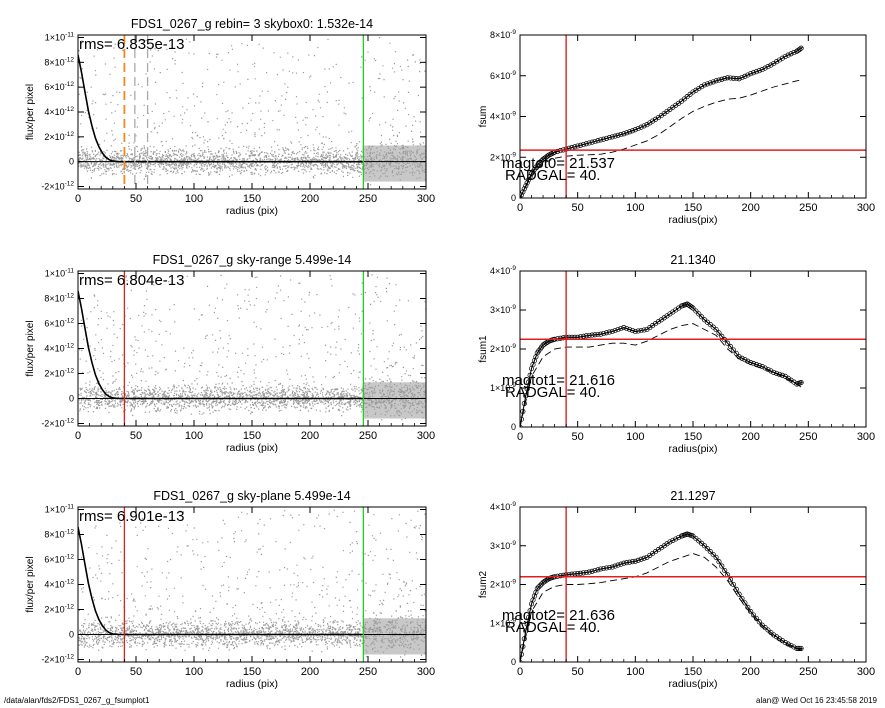 The width and height of the screenshot is (885, 708). What do you see at coordinates (59, 61) in the screenshot?
I see `y-tick-label: 8×10⁻¹²` at bounding box center [59, 61].